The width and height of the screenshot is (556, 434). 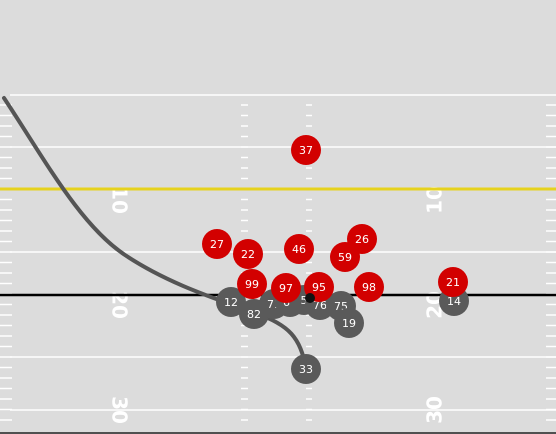 I want to click on yard-number-right-30: 30, so click(x=435, y=410).